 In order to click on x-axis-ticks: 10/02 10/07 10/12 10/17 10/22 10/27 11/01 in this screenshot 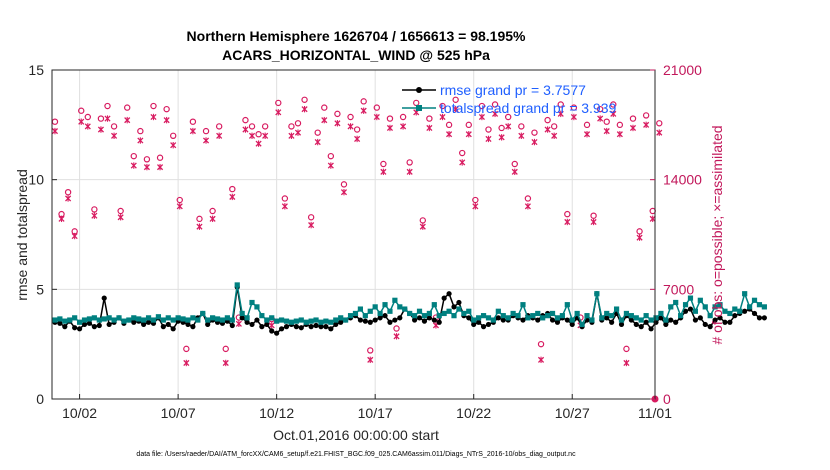, I will do `click(367, 407)`.